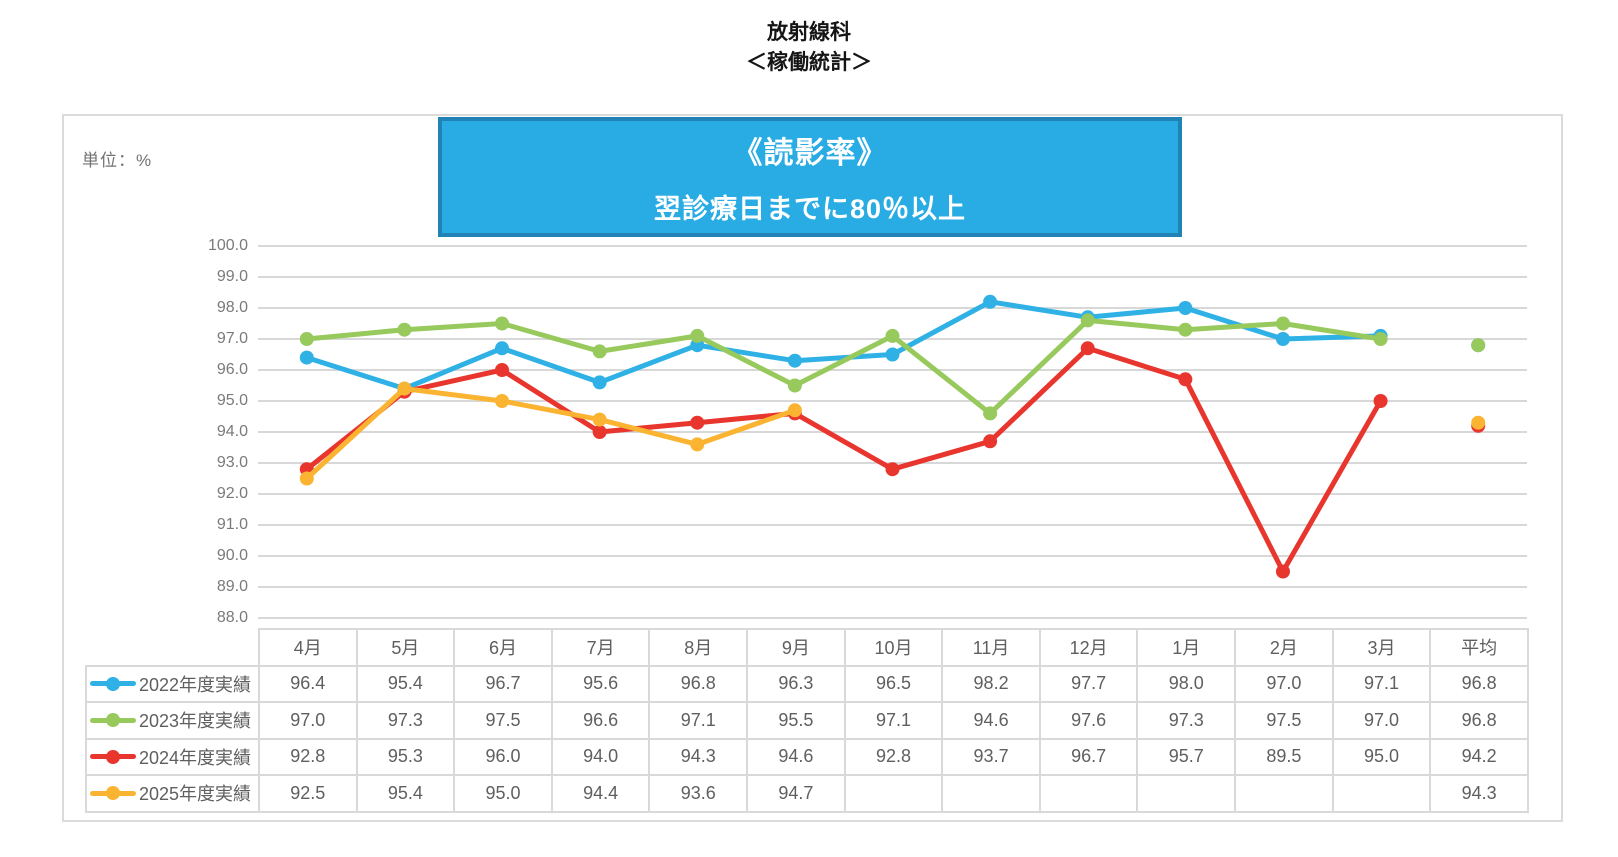 The image size is (1618, 857). What do you see at coordinates (232, 369) in the screenshot?
I see `y-axis-tick-label: 96.0` at bounding box center [232, 369].